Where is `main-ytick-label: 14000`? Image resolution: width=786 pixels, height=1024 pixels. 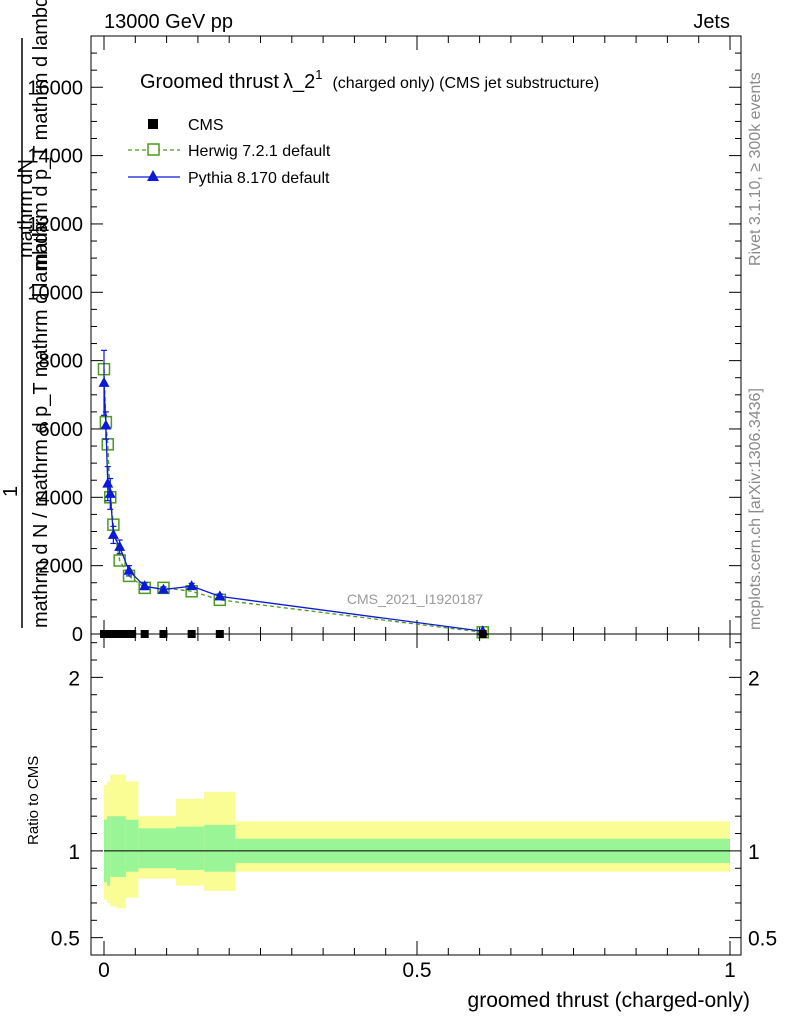
main-ytick-label: 14000 is located at coordinates (55, 157).